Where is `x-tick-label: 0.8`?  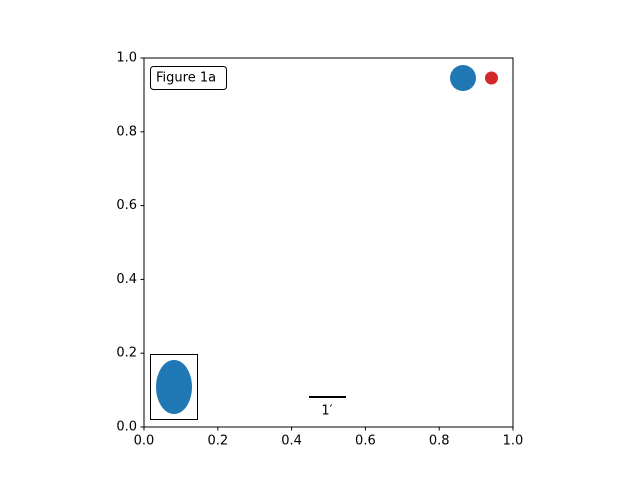
x-tick-label: 0.8 is located at coordinates (439, 441).